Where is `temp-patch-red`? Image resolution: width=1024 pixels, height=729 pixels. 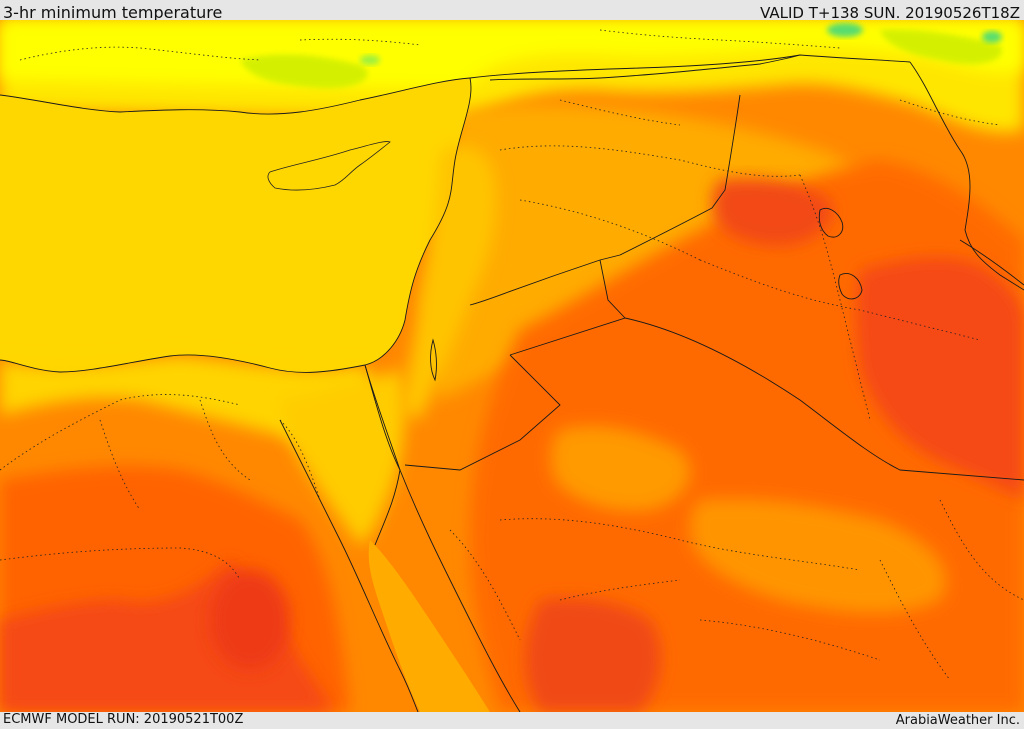
temp-patch-red is located at coordinates (250, 620).